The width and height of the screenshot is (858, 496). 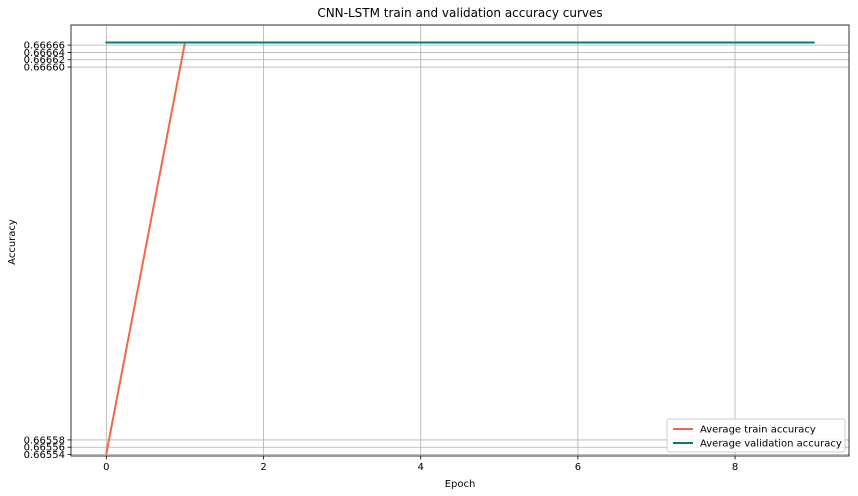 I want to click on y-tick-label: 0.66558, so click(x=44, y=440).